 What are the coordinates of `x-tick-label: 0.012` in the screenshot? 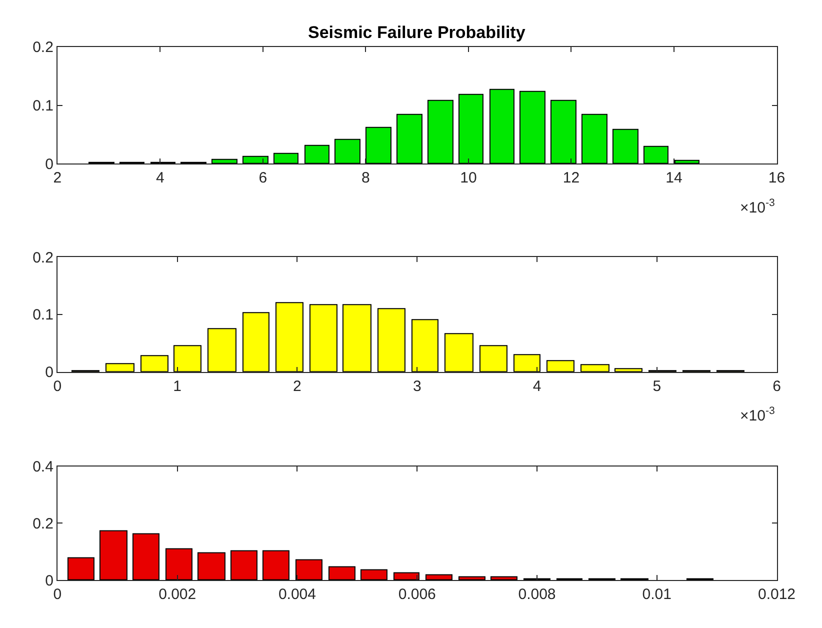 It's located at (777, 595).